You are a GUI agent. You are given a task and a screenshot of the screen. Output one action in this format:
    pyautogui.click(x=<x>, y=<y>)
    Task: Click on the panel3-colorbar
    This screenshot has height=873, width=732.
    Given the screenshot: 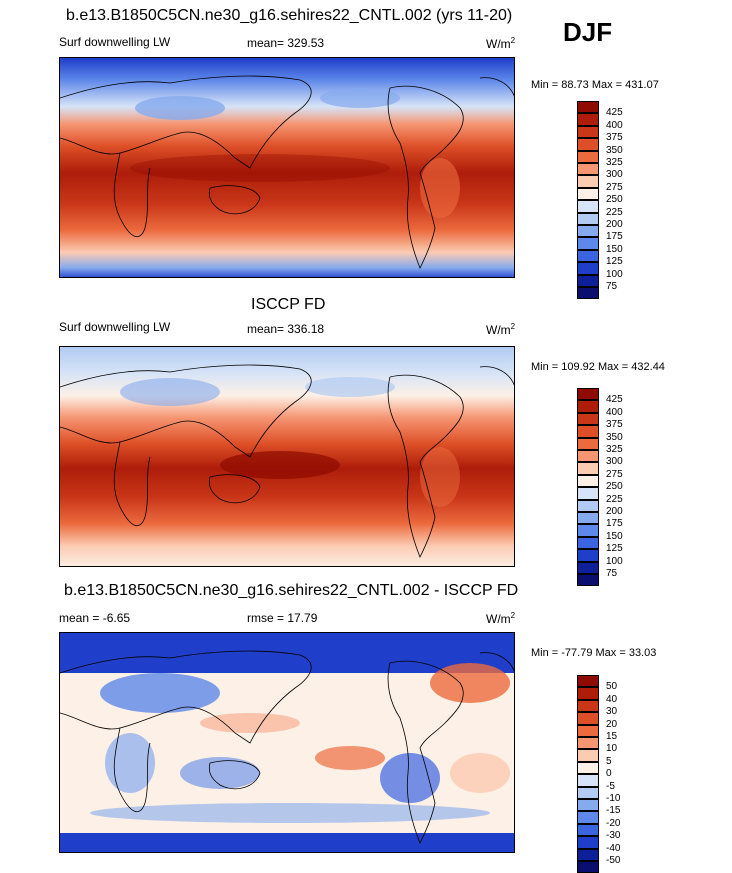 What is the action you would take?
    pyautogui.click(x=588, y=774)
    